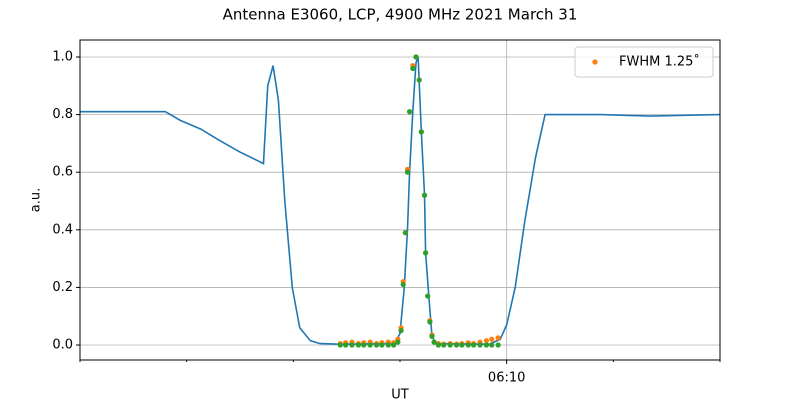 Image resolution: width=800 pixels, height=400 pixels. I want to click on legend-marker, so click(595, 62).